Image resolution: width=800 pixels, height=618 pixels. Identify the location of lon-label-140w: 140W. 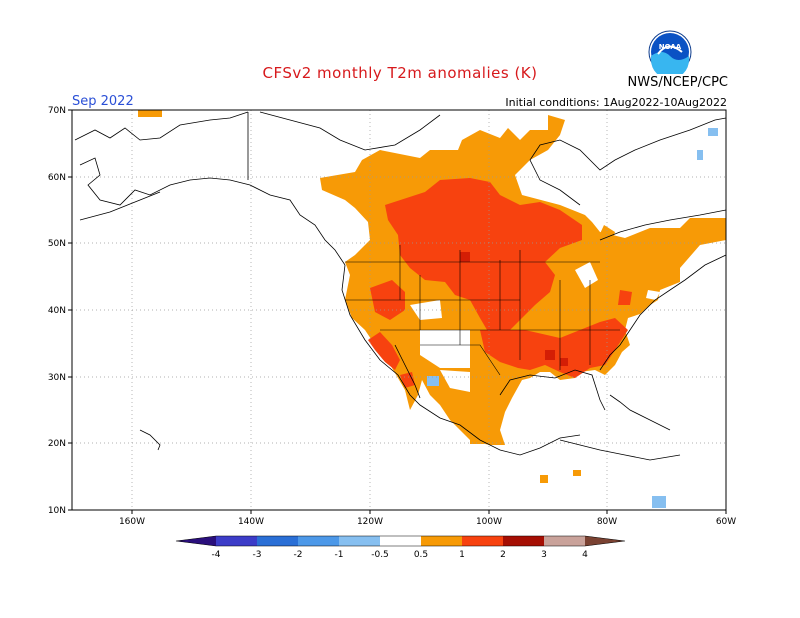
(251, 522).